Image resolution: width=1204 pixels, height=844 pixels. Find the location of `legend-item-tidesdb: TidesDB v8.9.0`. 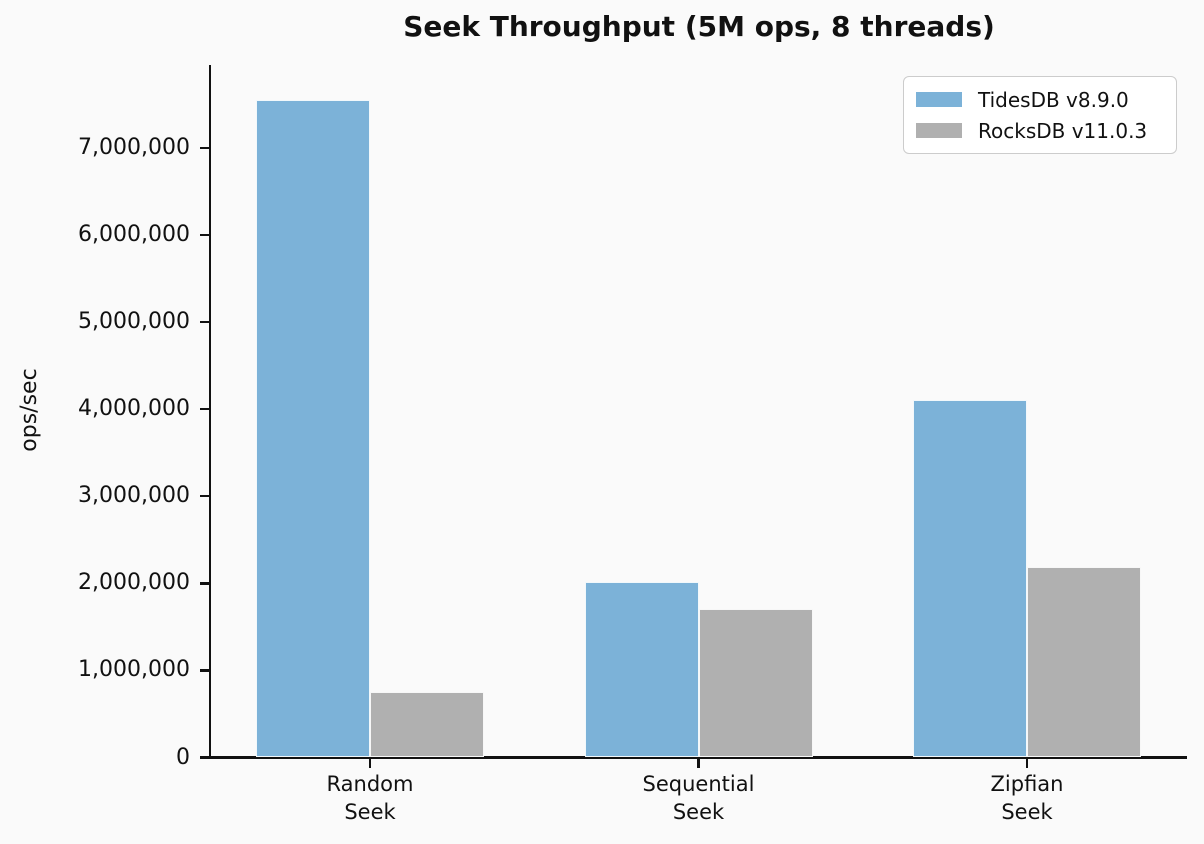

legend-item-tidesdb: TidesDB v8.9.0 is located at coordinates (1040, 100).